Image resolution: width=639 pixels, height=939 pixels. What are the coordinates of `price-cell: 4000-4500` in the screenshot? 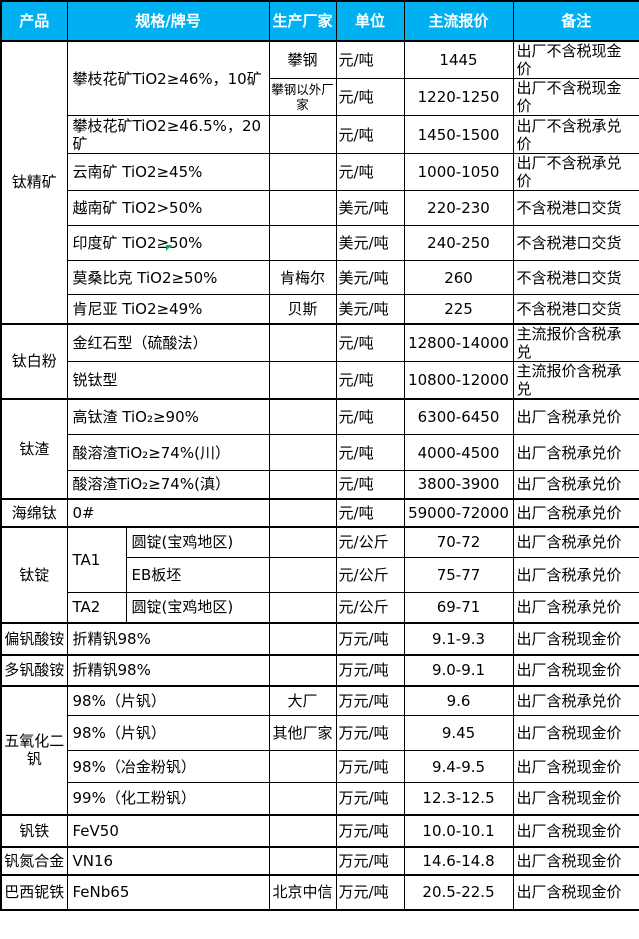 It's located at (458, 452).